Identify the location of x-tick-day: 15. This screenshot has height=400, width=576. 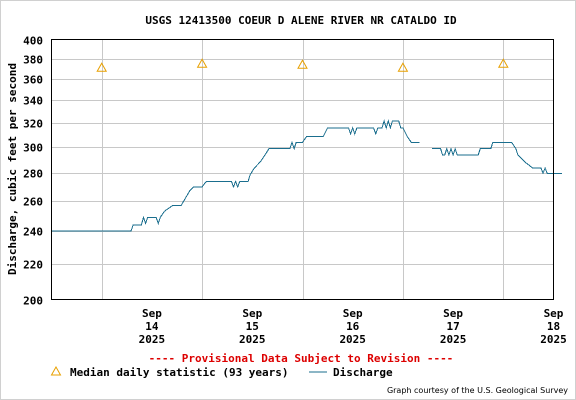
(252, 326).